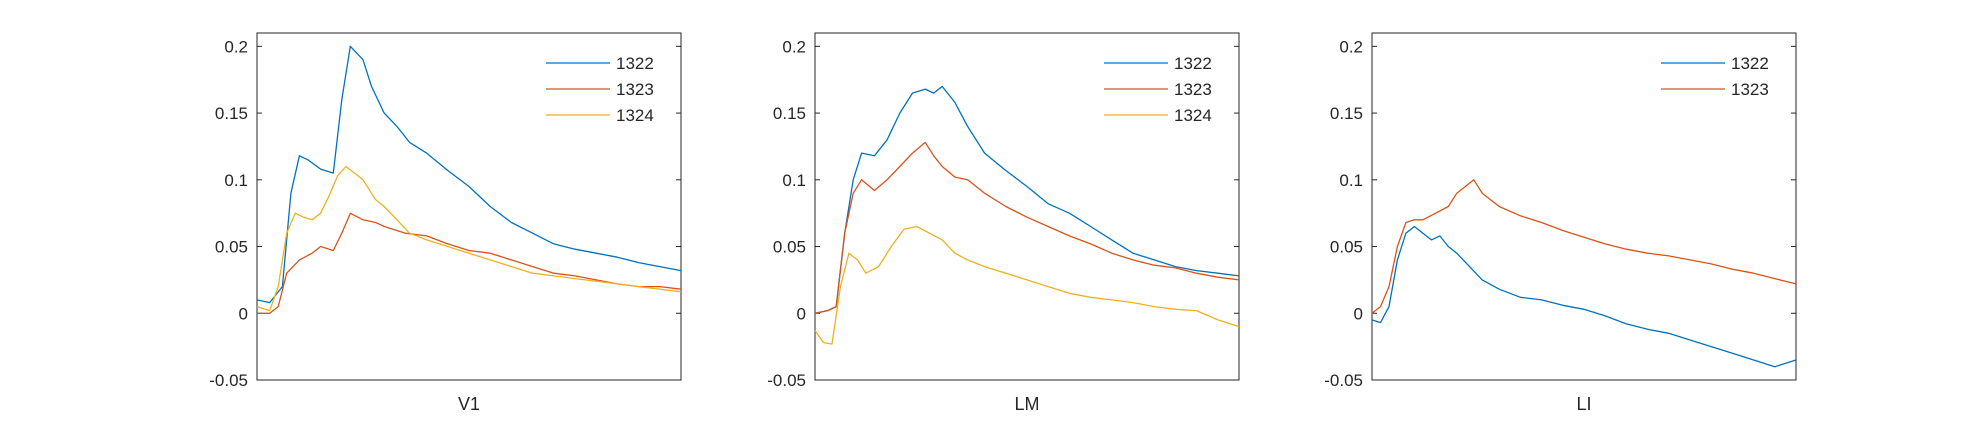 The image size is (1977, 426). What do you see at coordinates (469, 404) in the screenshot?
I see `x-axis-label: V1` at bounding box center [469, 404].